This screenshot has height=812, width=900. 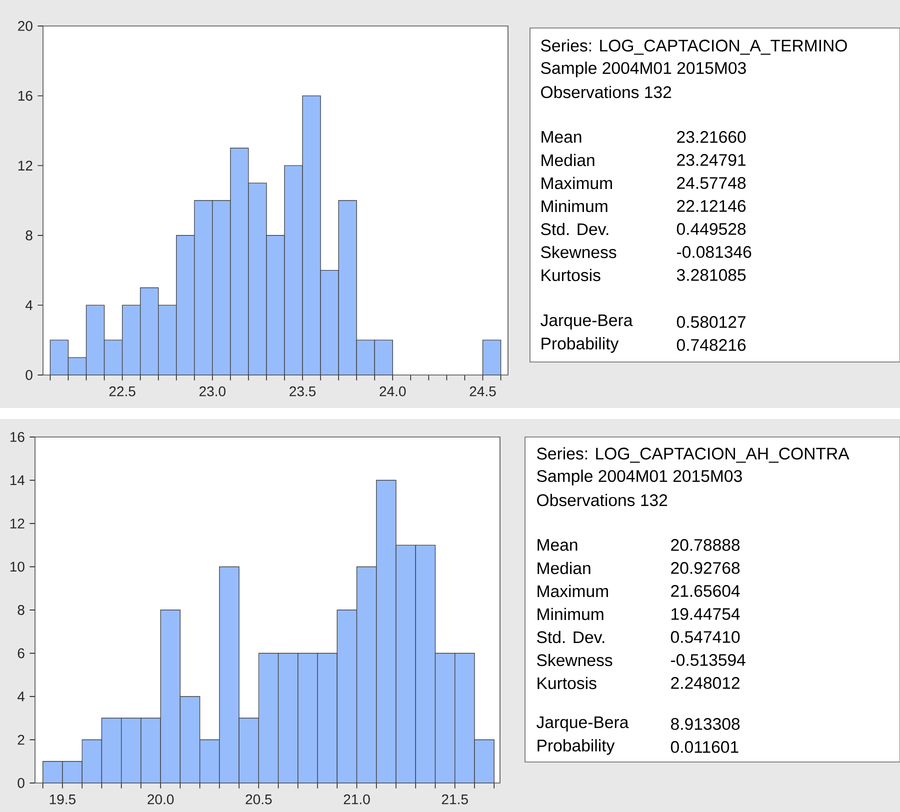 I want to click on text: 20.78888, so click(x=705, y=545).